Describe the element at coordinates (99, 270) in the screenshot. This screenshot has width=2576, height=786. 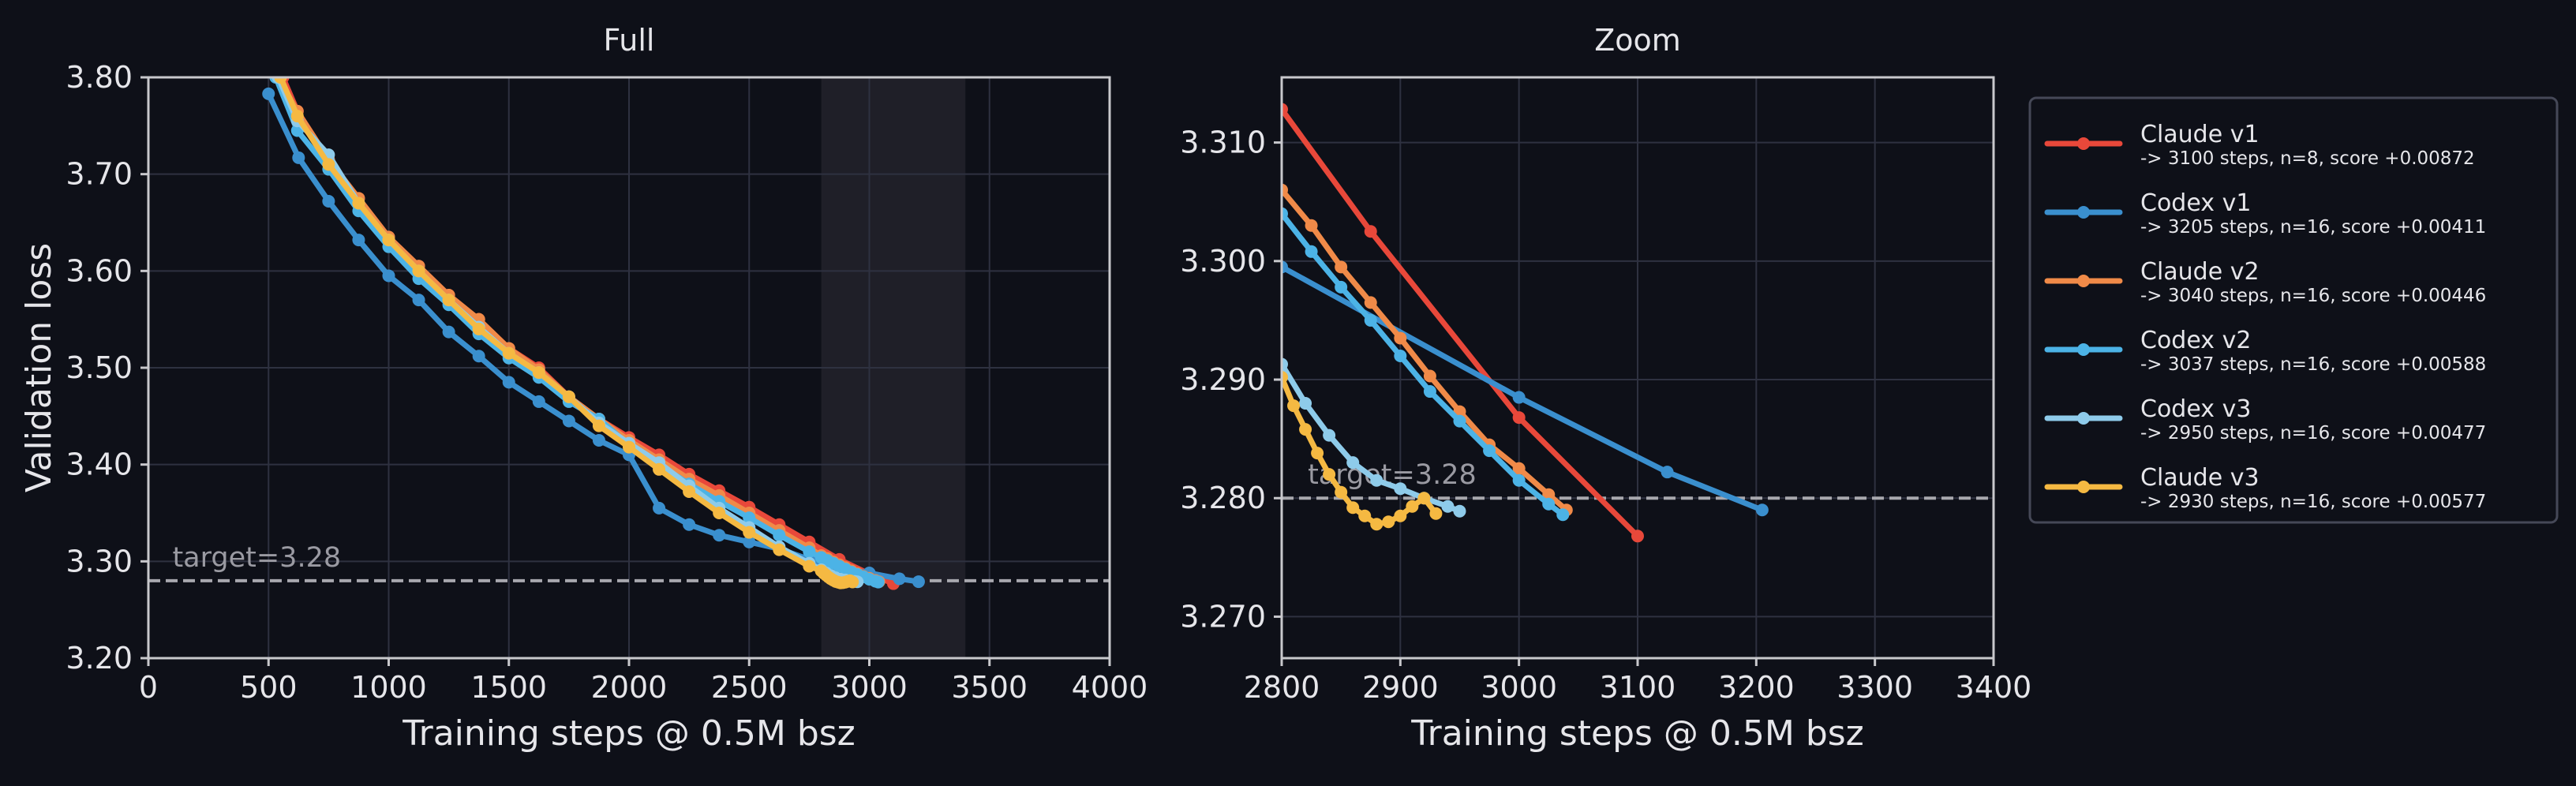
I see `full-y-tick-label: 3.60` at that location.